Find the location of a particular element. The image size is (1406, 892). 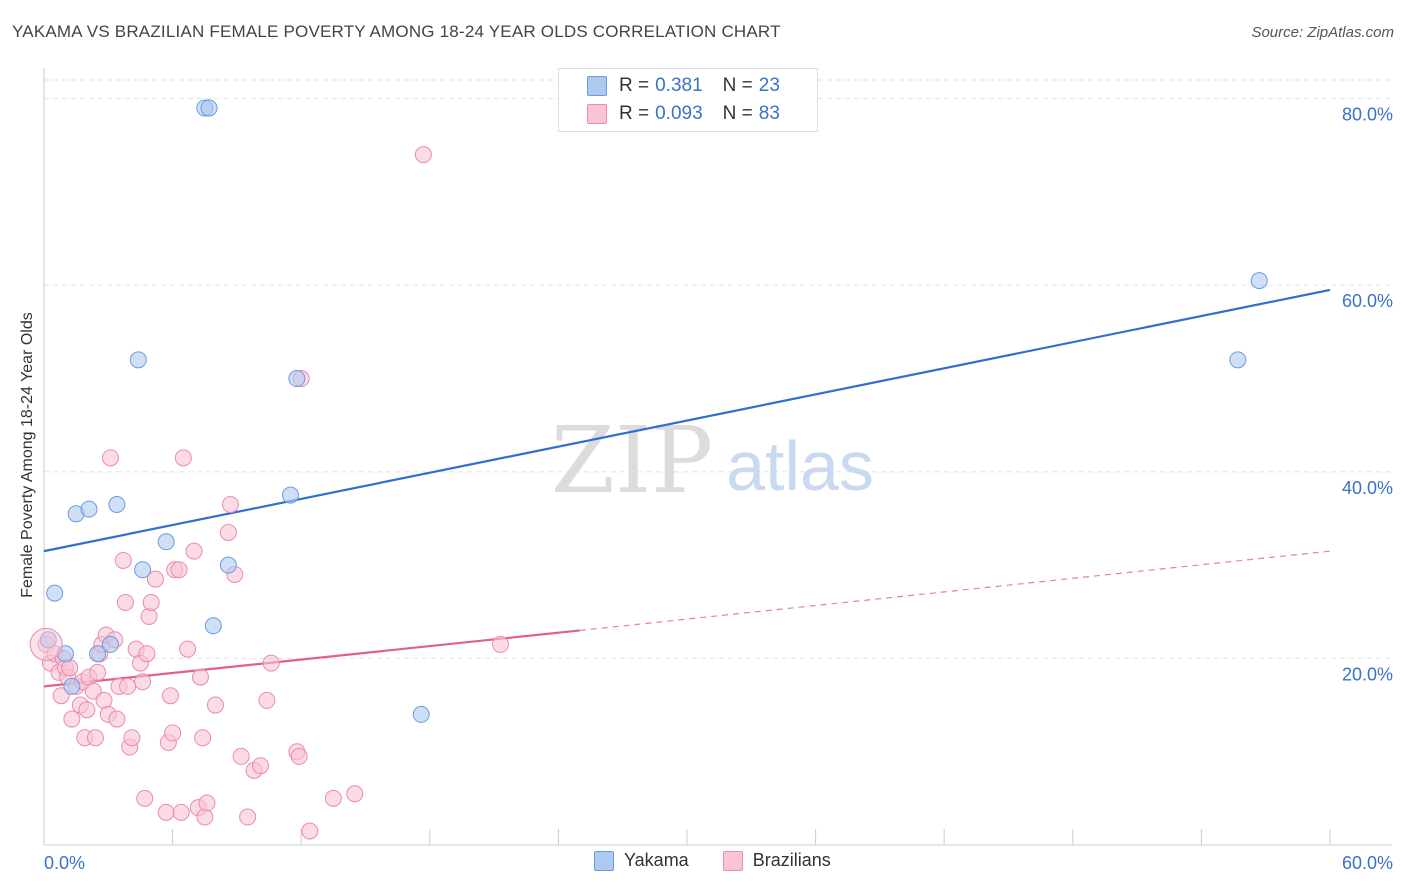

trend-extension-brazilians is located at coordinates (955, 591).